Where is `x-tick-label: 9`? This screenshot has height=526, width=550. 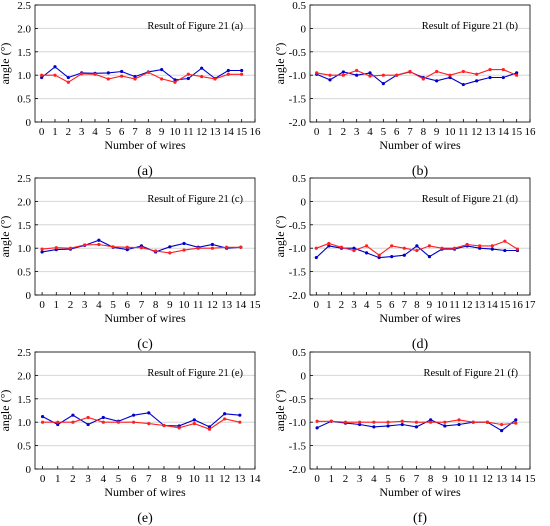 x-tick-label: 9 is located at coordinates (445, 479).